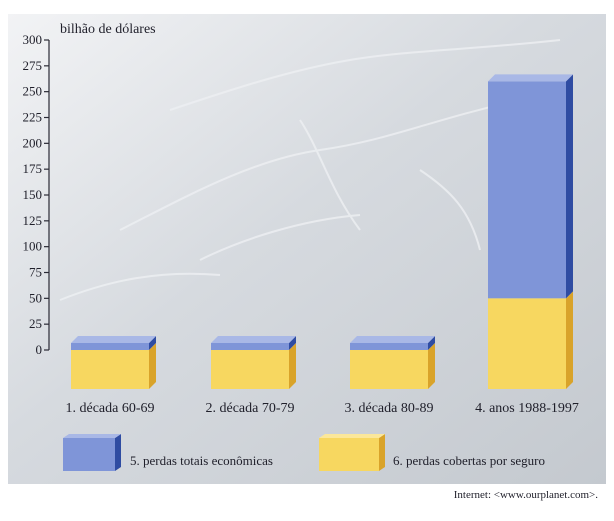 This screenshot has width=614, height=521. What do you see at coordinates (201, 460) in the screenshot?
I see `legend-label-perdas-totais: 5. perdas totais econômicas` at bounding box center [201, 460].